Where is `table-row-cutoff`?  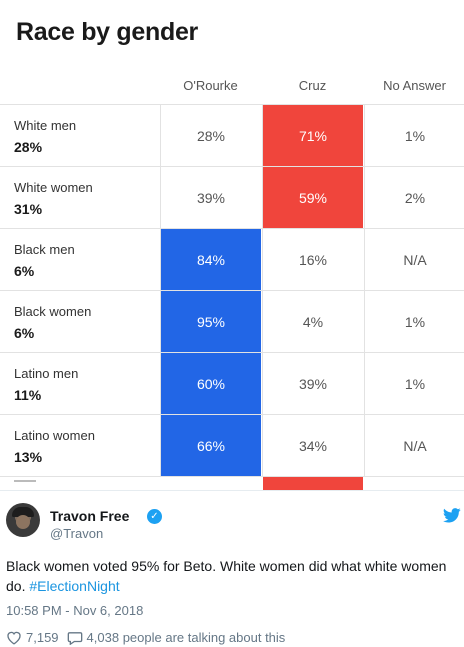
table-row-cutoff is located at coordinates (232, 483).